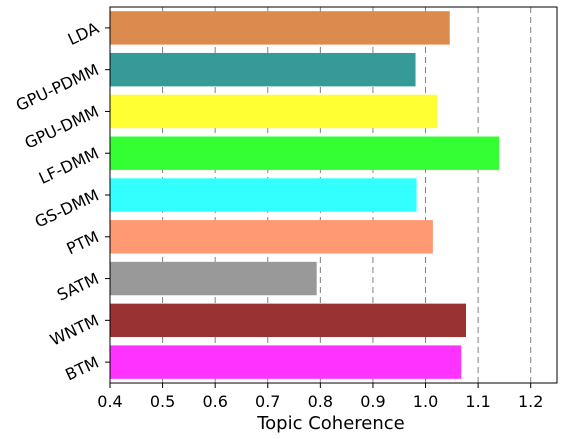  Describe the element at coordinates (214, 401) in the screenshot. I see `x-tick-label: 0.6` at that location.